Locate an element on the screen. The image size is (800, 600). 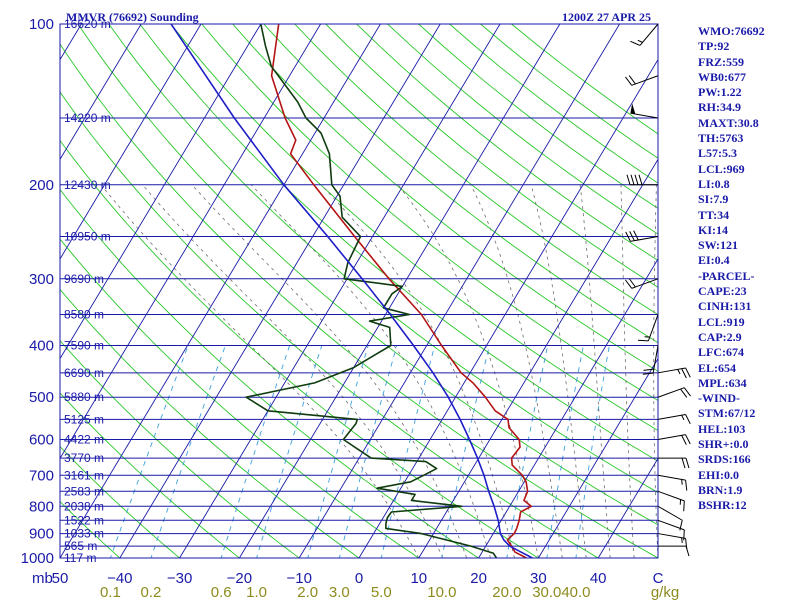
height-label: 565 m is located at coordinates (80, 546).